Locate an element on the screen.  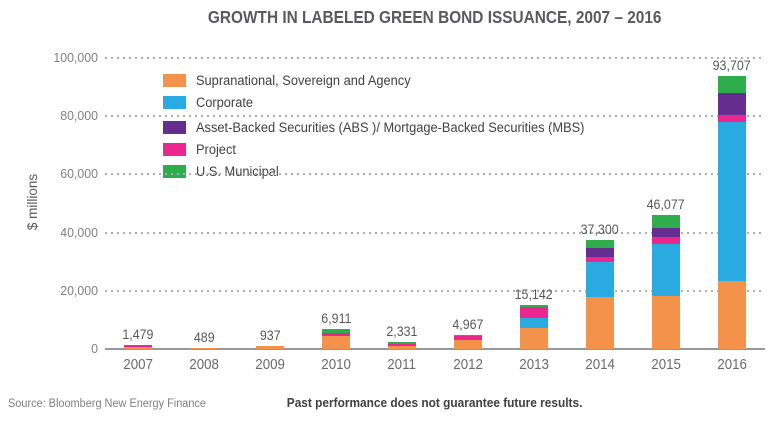
bar-total-label: 4,967 is located at coordinates (468, 324).